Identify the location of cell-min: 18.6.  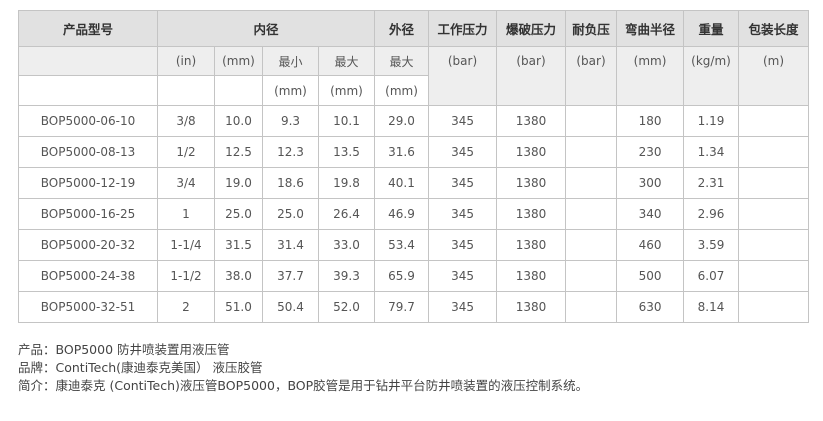
(290, 183).